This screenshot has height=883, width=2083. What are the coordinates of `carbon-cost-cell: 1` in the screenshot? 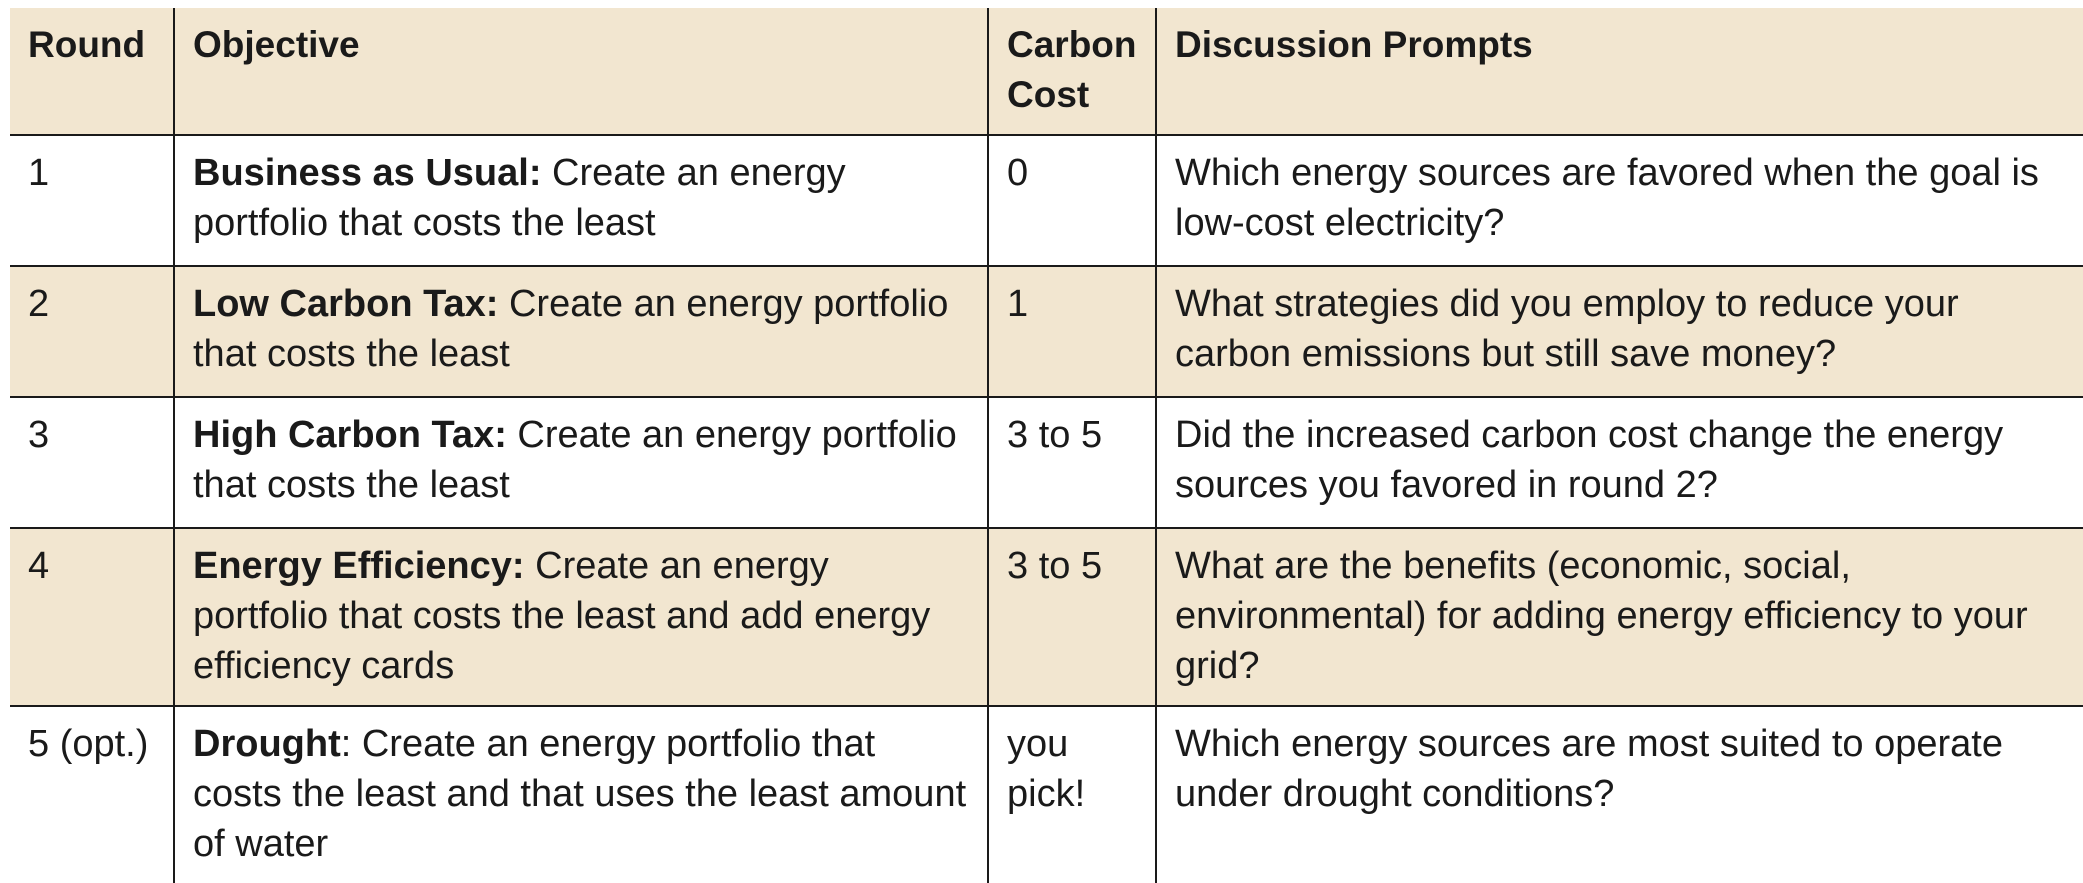 It's located at (1071, 332).